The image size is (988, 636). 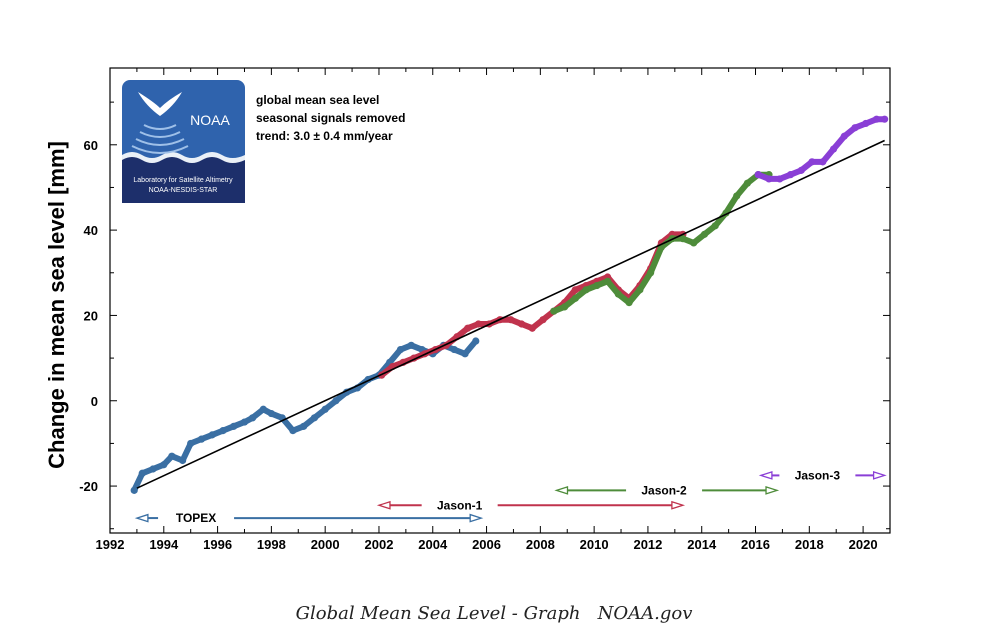 I want to click on y-tick-label: 0, so click(x=94, y=401).